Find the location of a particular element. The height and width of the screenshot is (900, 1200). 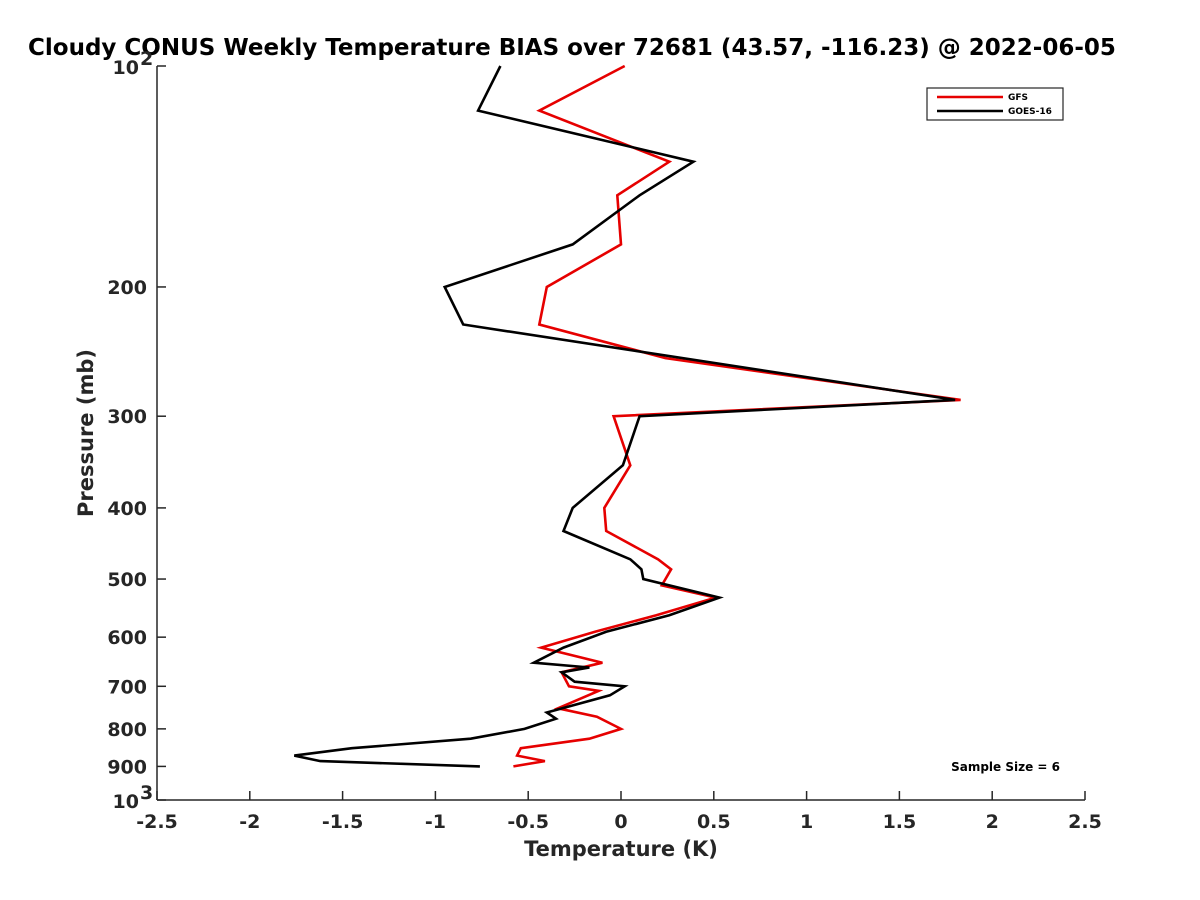

legend: GFS GOES-16 is located at coordinates (995, 104).